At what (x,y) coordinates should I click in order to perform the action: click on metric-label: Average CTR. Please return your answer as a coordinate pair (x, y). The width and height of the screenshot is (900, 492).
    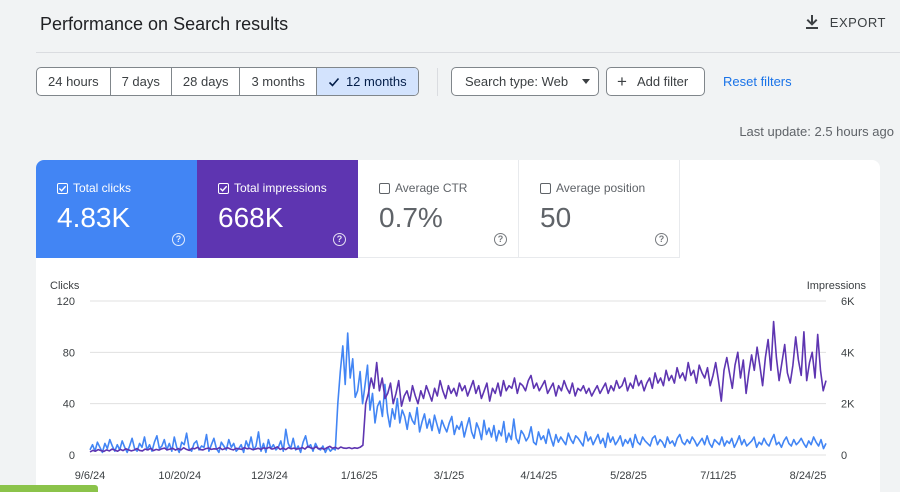
    Looking at the image, I should click on (431, 188).